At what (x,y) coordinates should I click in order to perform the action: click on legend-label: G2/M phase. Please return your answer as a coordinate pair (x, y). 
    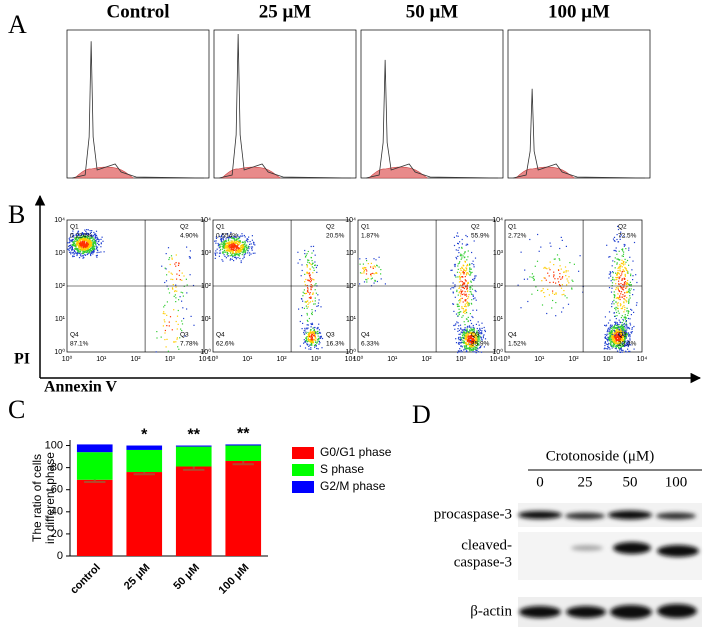
    Looking at the image, I should click on (353, 486).